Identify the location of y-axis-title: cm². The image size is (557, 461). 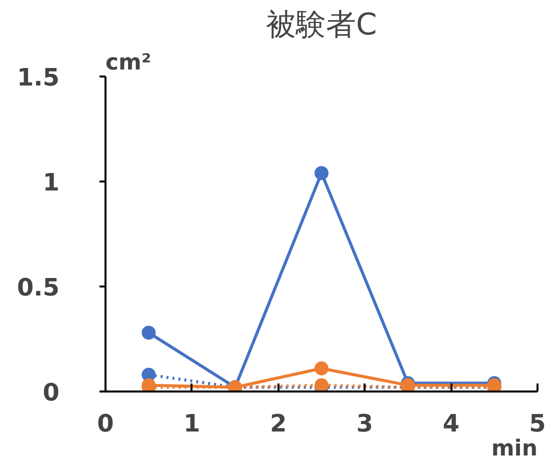
(129, 63).